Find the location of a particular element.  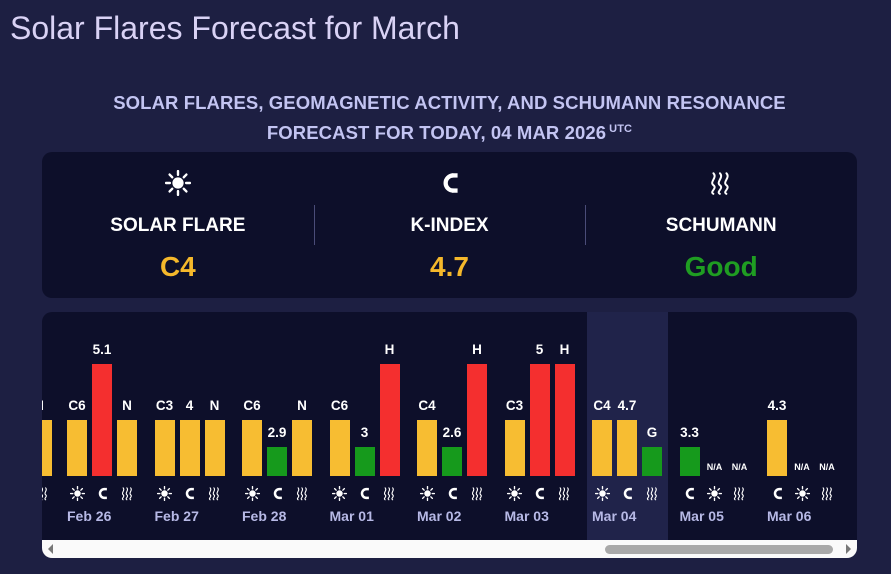

forecast-bar-label: 5 is located at coordinates (539, 349).